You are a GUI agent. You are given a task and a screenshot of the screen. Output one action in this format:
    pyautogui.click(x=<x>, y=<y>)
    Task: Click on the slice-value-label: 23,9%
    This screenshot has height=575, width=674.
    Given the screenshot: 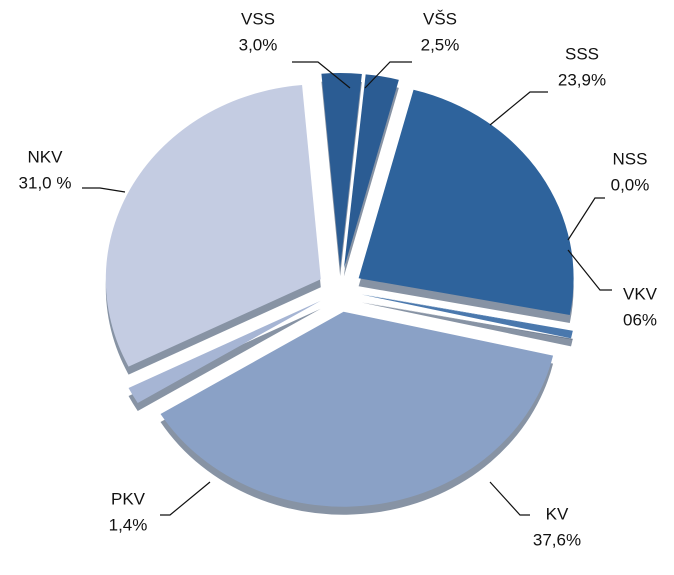 What is the action you would take?
    pyautogui.click(x=582, y=79)
    